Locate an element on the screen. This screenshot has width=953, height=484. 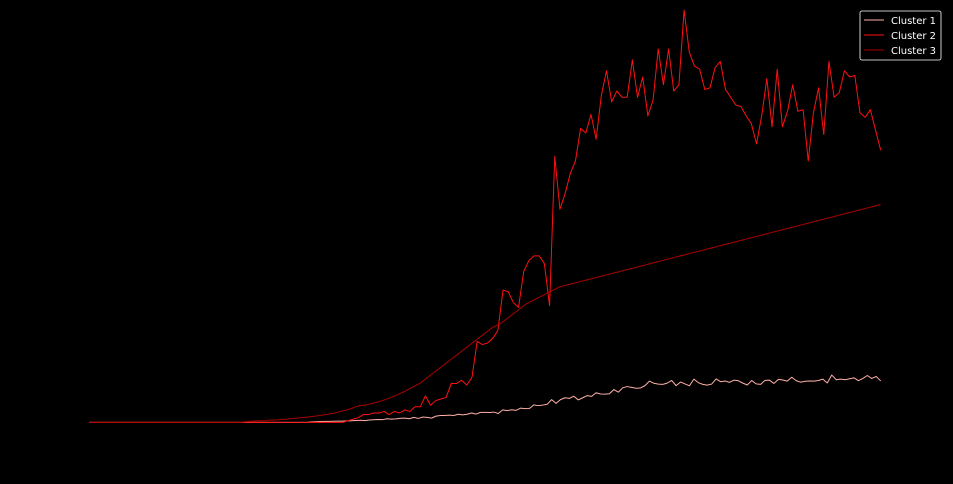
legend-frame is located at coordinates (900, 35).